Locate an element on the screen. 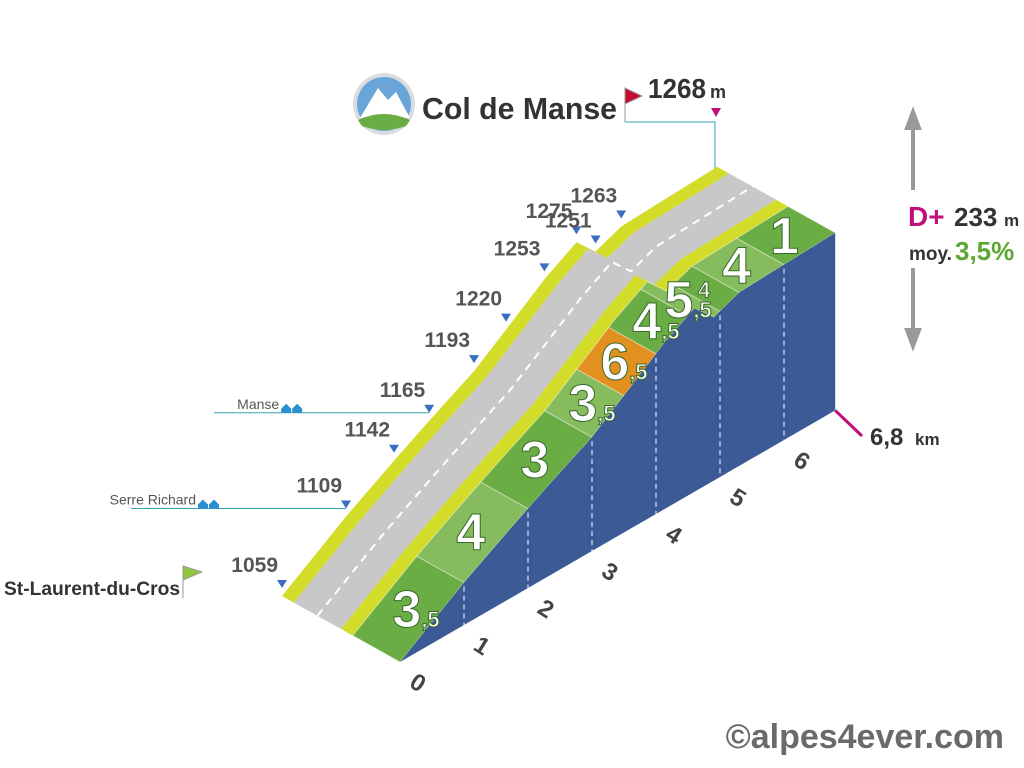  start-flag is located at coordinates (193, 581).